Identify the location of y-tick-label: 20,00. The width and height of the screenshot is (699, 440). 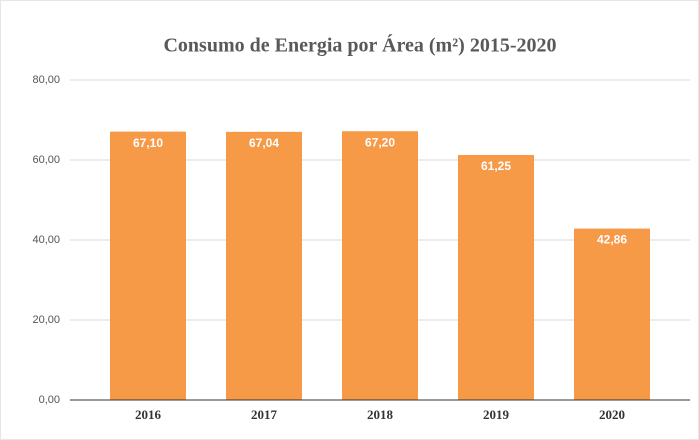
(46, 320).